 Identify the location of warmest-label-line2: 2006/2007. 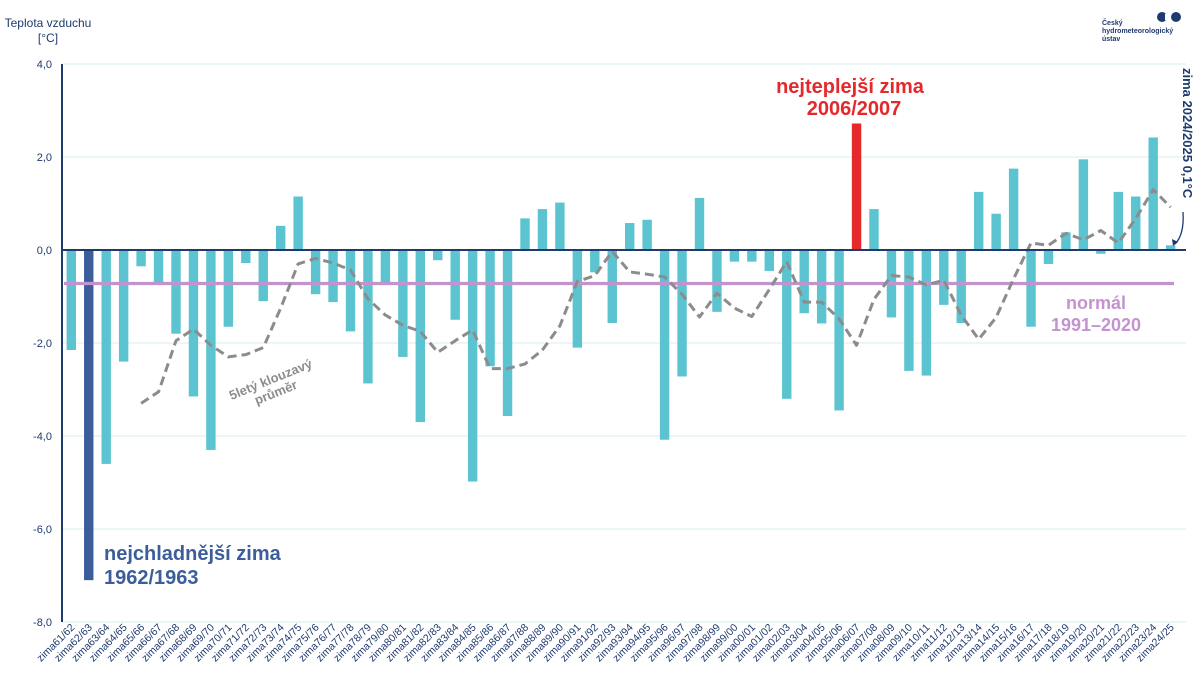
(854, 109).